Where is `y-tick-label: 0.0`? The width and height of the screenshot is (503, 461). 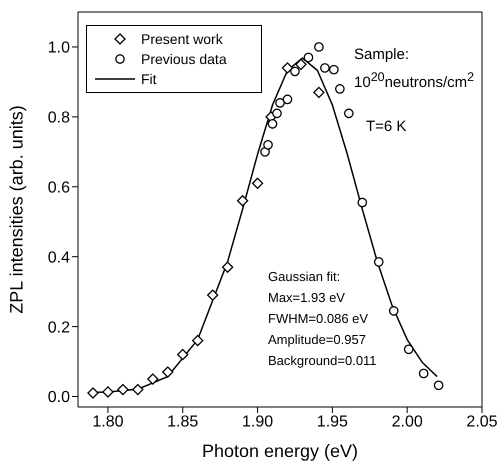 y-tick-label: 0.0 is located at coordinates (59, 397).